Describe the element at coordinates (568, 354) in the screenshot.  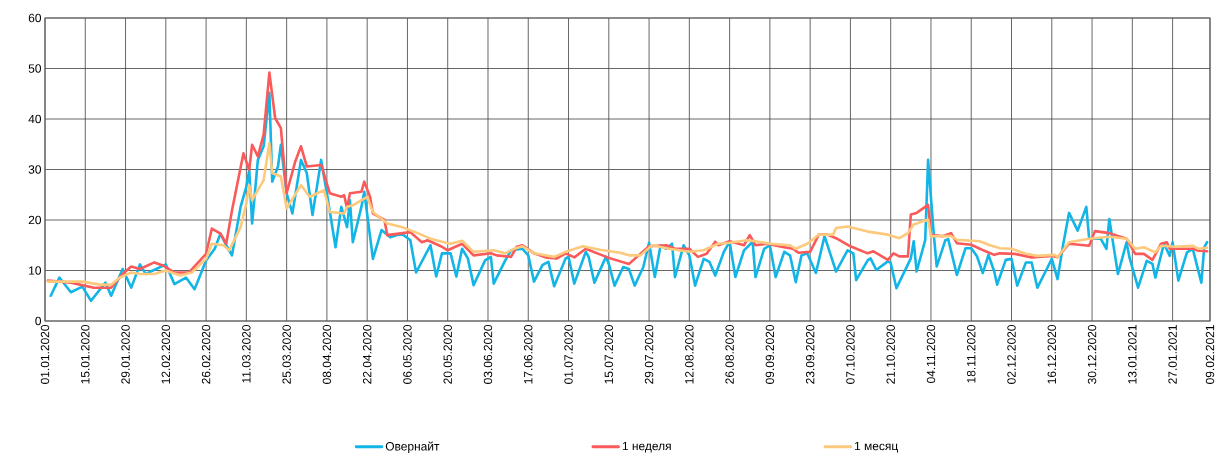
I see `x-tick-label: 01.07.2020` at that location.